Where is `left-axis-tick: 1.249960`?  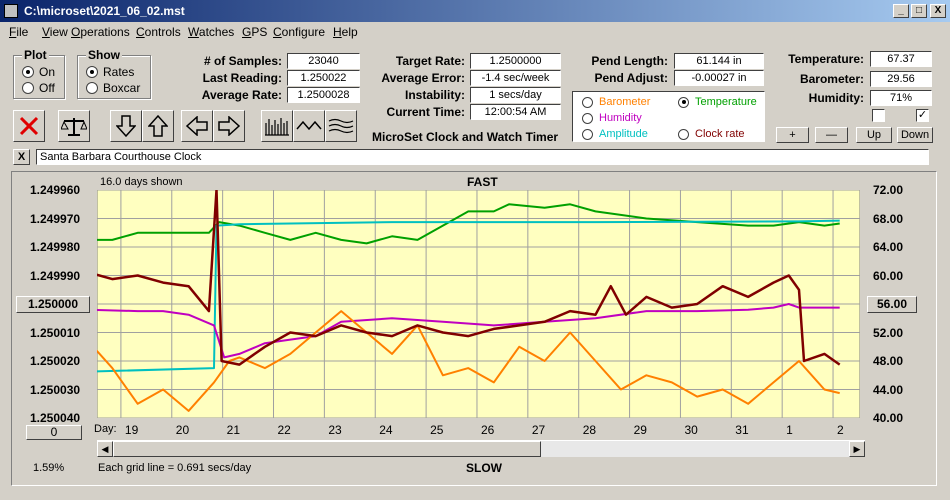
left-axis-tick: 1.249960 is located at coordinates (55, 190).